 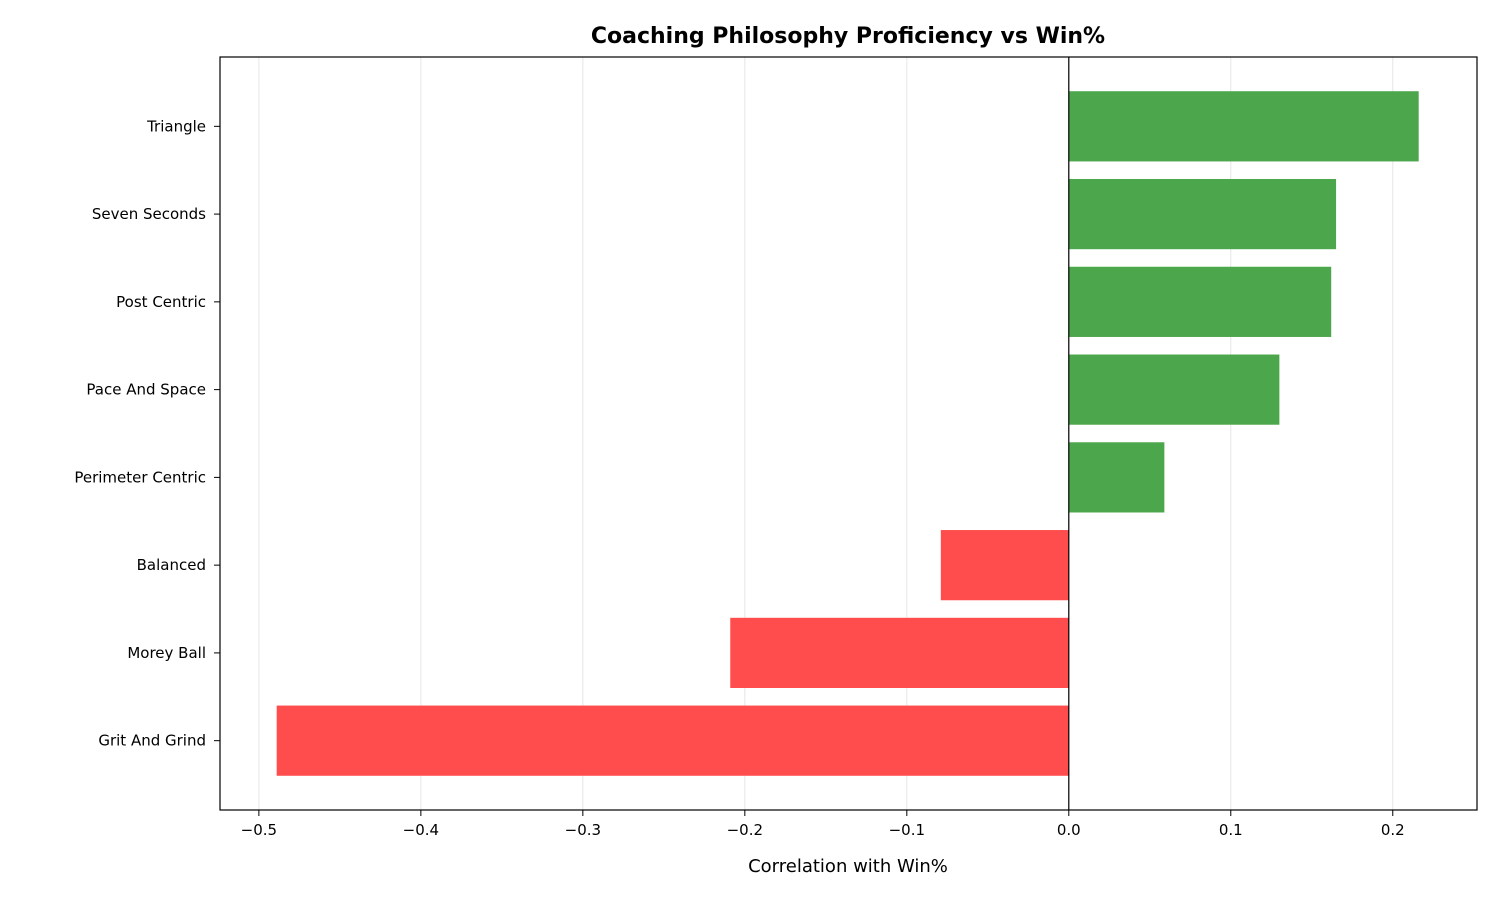 What do you see at coordinates (907, 830) in the screenshot?
I see `x-tick-label: −0.1` at bounding box center [907, 830].